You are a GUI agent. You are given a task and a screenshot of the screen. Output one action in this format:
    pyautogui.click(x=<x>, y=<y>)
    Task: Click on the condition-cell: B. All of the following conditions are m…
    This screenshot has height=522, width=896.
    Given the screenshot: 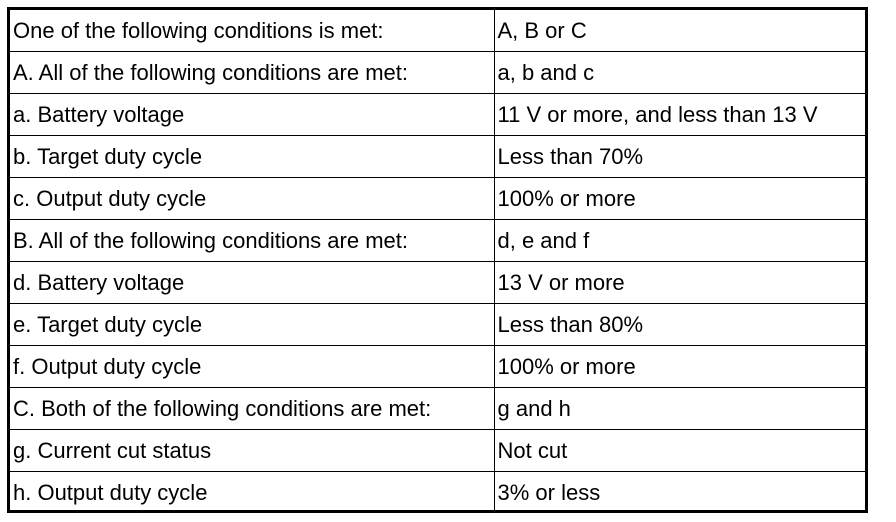 What is the action you would take?
    pyautogui.click(x=252, y=240)
    